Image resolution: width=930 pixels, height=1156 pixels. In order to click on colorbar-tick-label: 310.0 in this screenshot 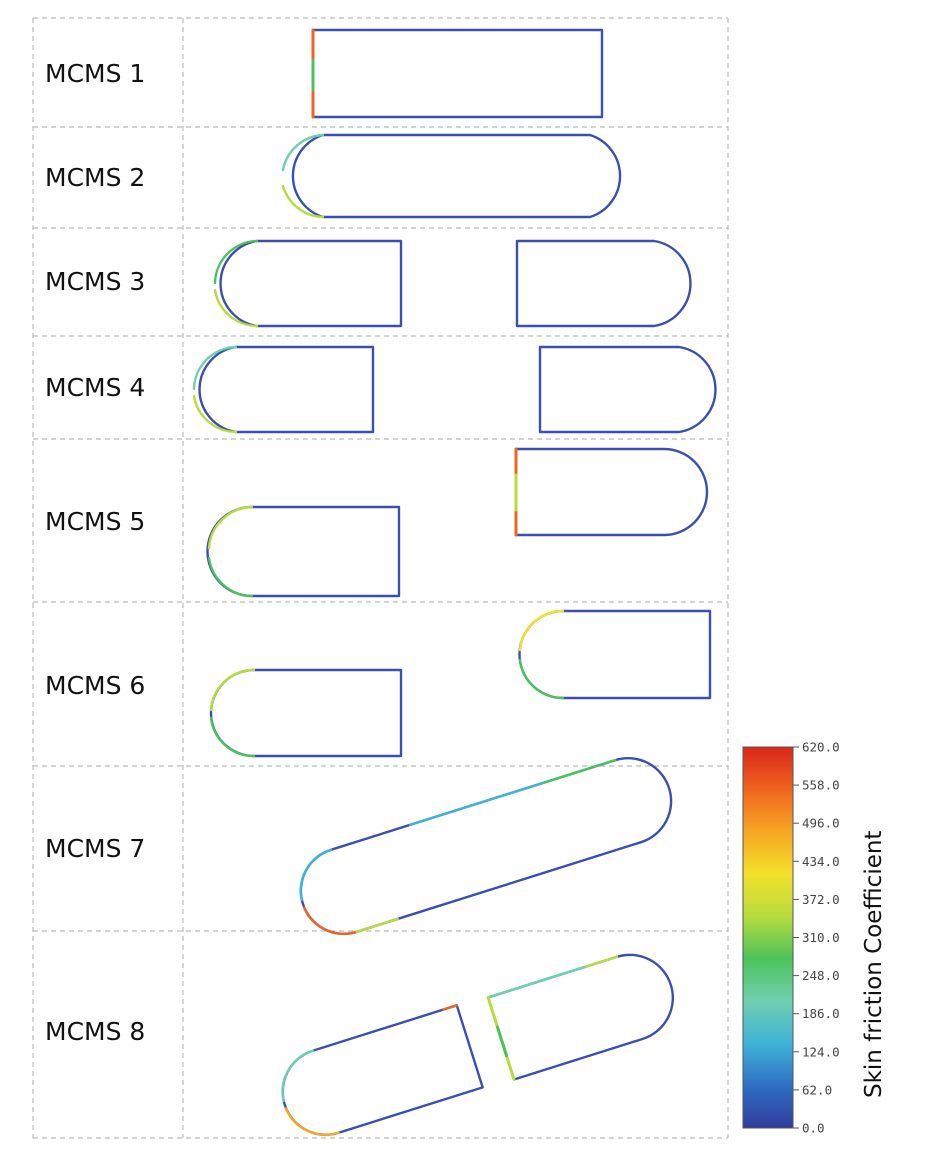, I will do `click(821, 937)`.